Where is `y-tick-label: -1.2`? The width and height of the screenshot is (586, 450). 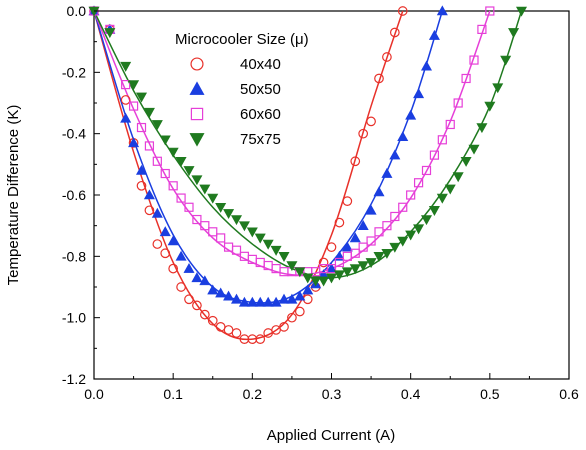
y-tick-label: -1.2 is located at coordinates (74, 379).